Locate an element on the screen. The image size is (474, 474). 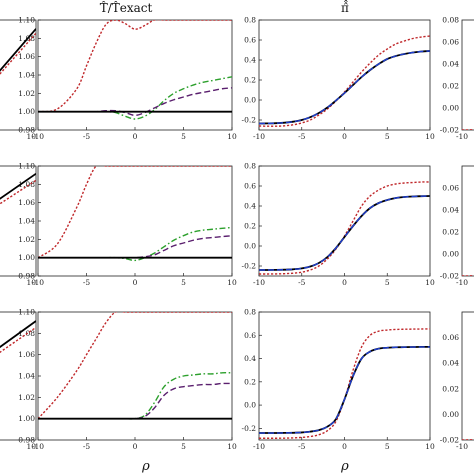
panel-r1c3: -10 -5 0 5 10 -0.2 0.0 0.2 0.4 0.6 0.8 is located at coordinates (338, 79).